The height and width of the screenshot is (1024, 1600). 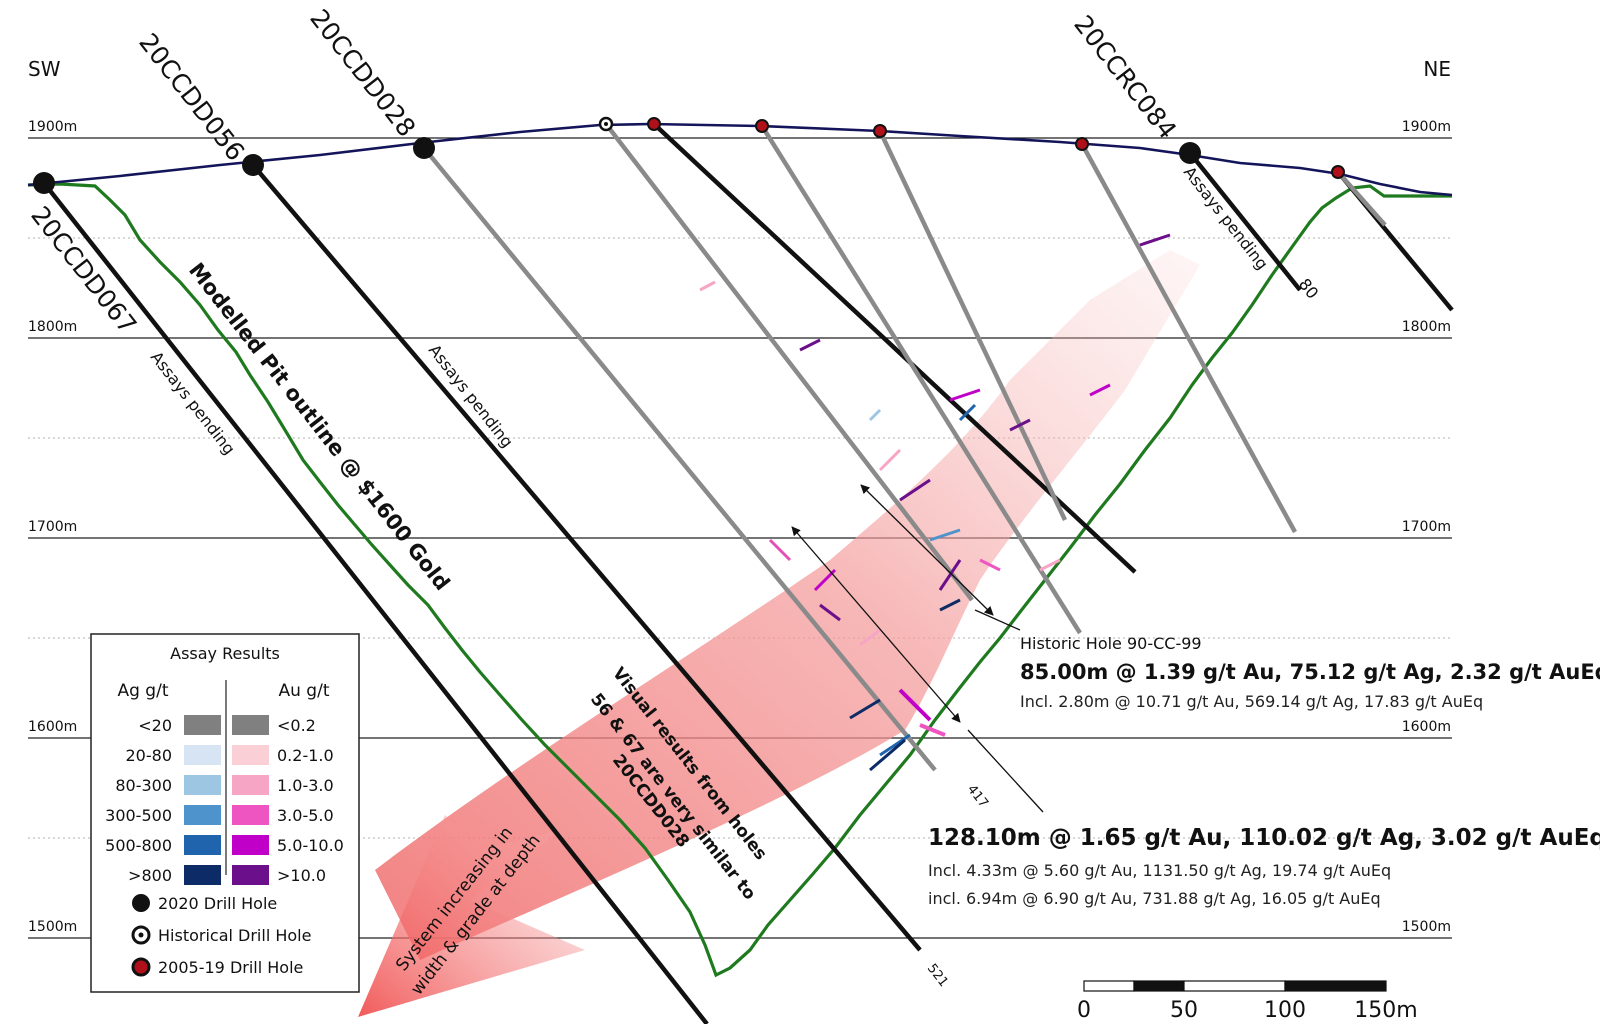 I want to click on legend-ag-range: 20-80, so click(x=149, y=755).